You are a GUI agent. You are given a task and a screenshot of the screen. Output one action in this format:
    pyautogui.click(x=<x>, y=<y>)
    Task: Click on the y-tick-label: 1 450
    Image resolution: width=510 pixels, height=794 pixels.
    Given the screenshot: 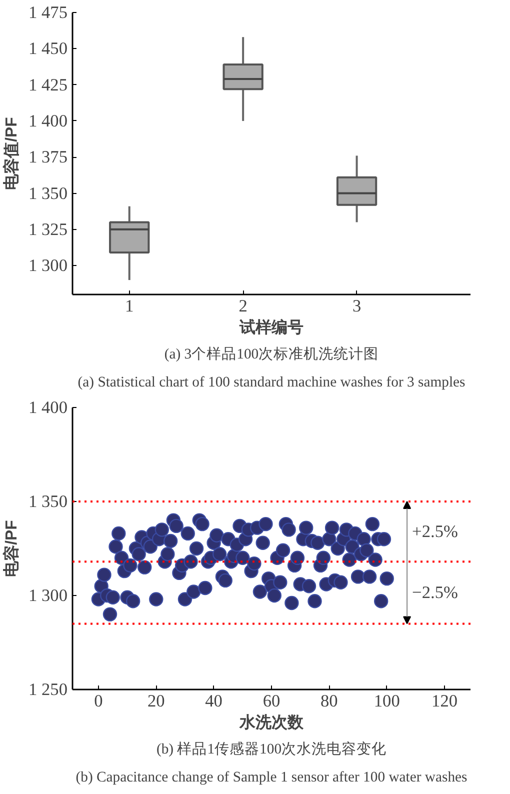 What is the action you would take?
    pyautogui.click(x=48, y=48)
    